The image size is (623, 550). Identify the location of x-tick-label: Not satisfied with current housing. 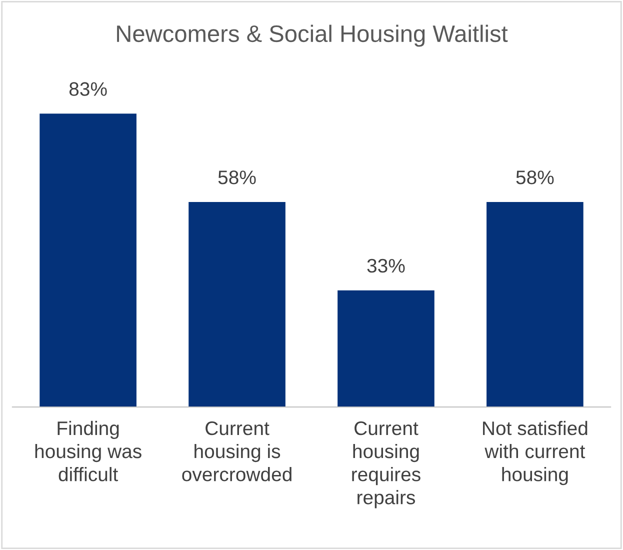
(535, 453).